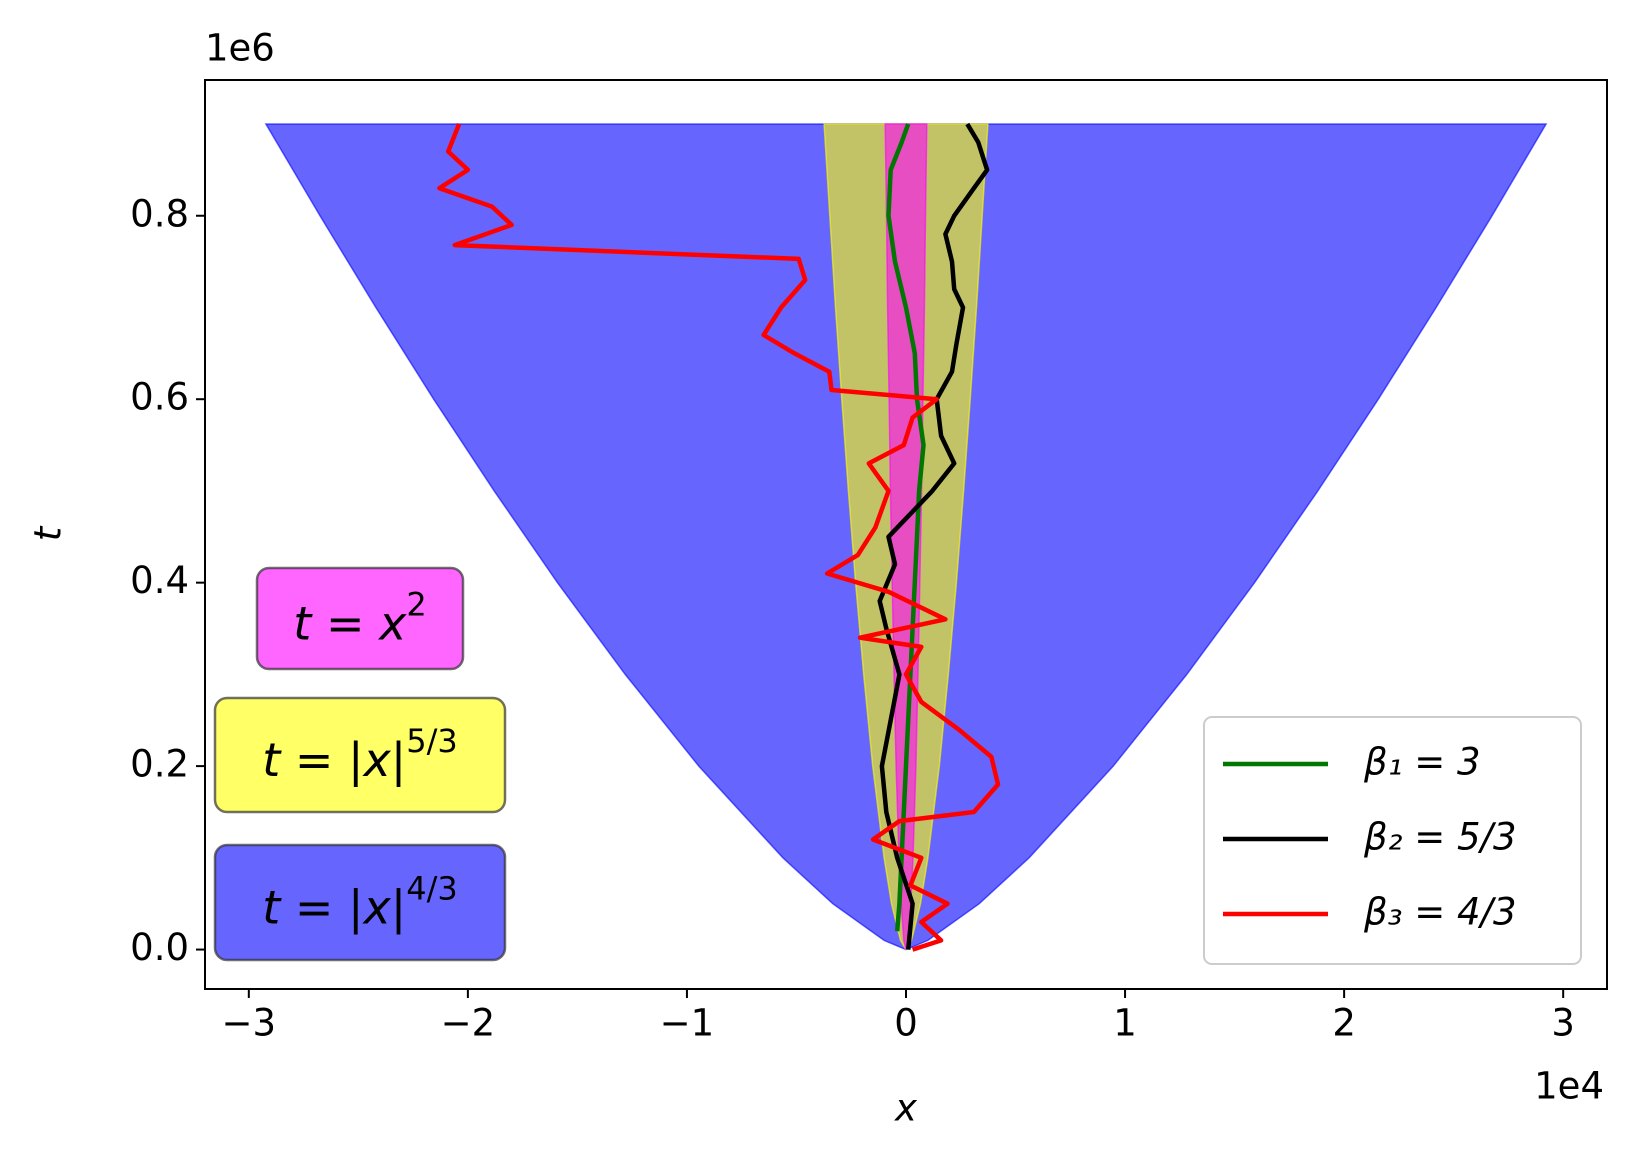 The image size is (1631, 1158). I want to click on x-tick-label: 1, so click(1125, 1023).